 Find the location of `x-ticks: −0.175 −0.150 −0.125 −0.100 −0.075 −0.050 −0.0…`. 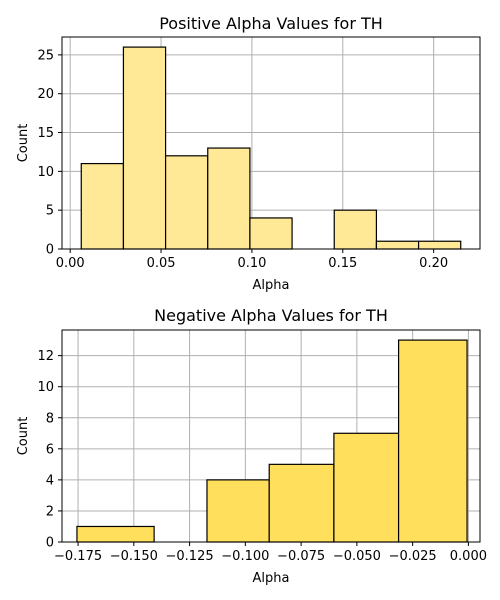

x-ticks: −0.175 −0.150 −0.125 −0.100 −0.075 −0.050 −0.0… is located at coordinates (270, 553).